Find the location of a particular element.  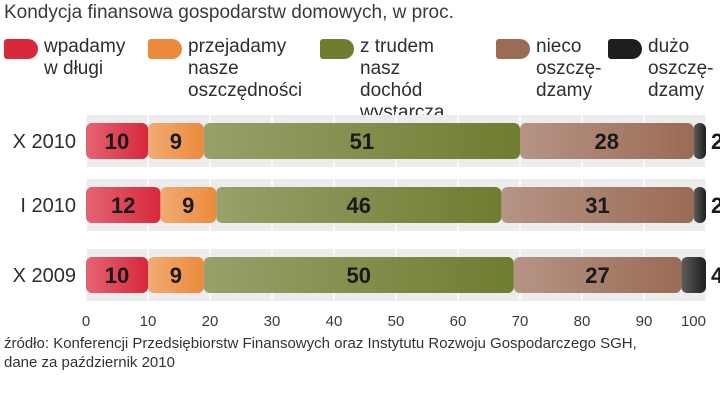

x-tick-label: 90 is located at coordinates (644, 321).